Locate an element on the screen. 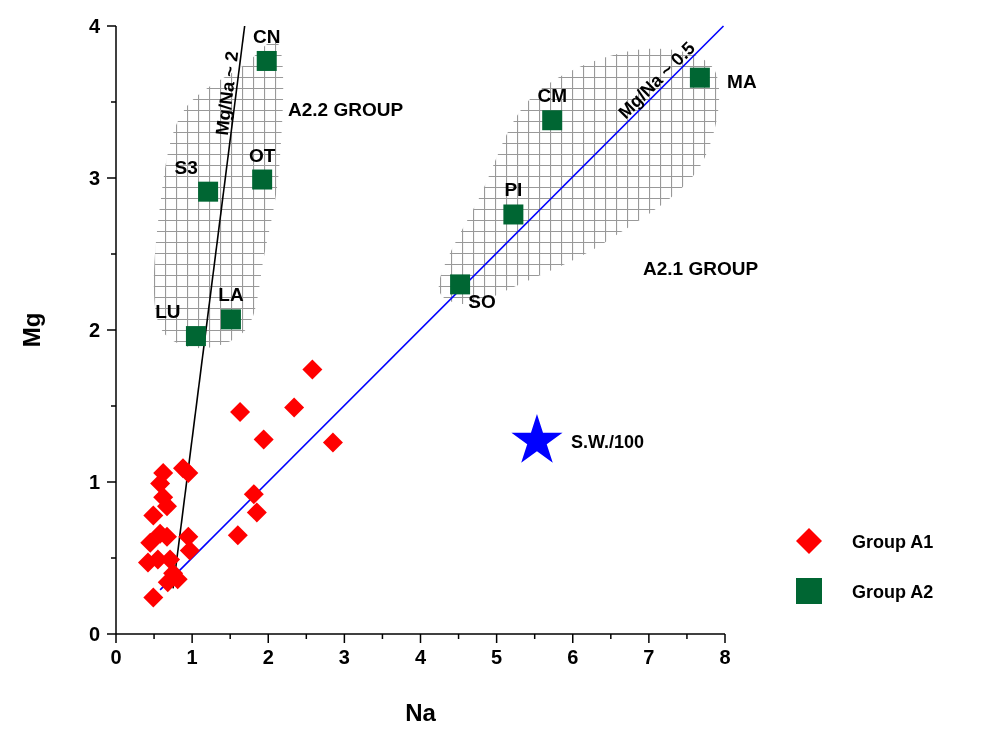 The width and height of the screenshot is (1005, 729). text: Mg/Na ~ 2 is located at coordinates (227, 93).